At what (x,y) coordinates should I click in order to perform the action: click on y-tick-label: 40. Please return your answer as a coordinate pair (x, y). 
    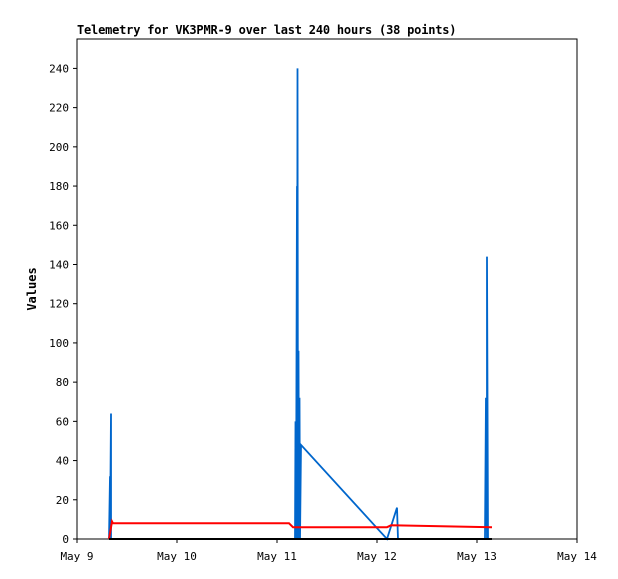
    Looking at the image, I should click on (62, 461).